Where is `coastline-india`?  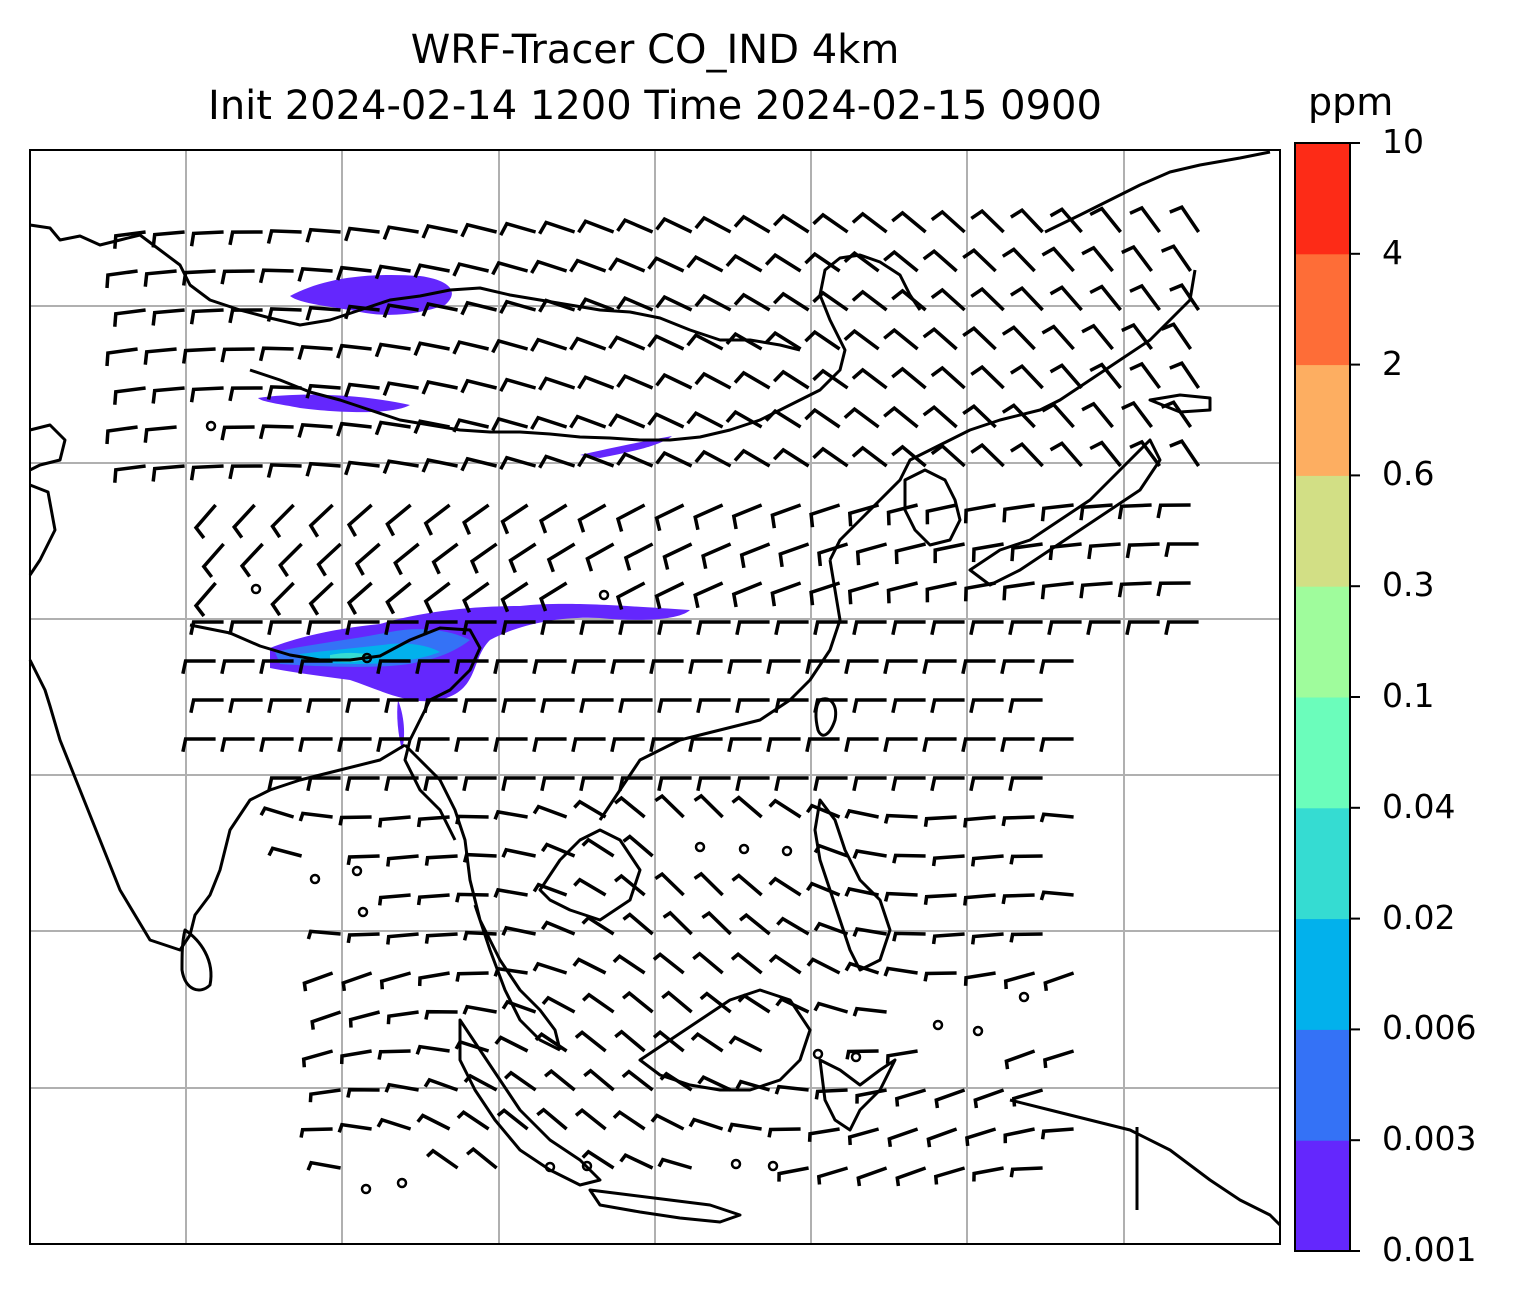 coastline-india is located at coordinates (217, 717).